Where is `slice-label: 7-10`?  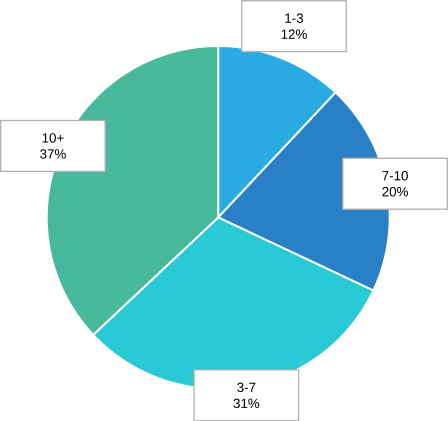 slice-label: 7-10 is located at coordinates (395, 175).